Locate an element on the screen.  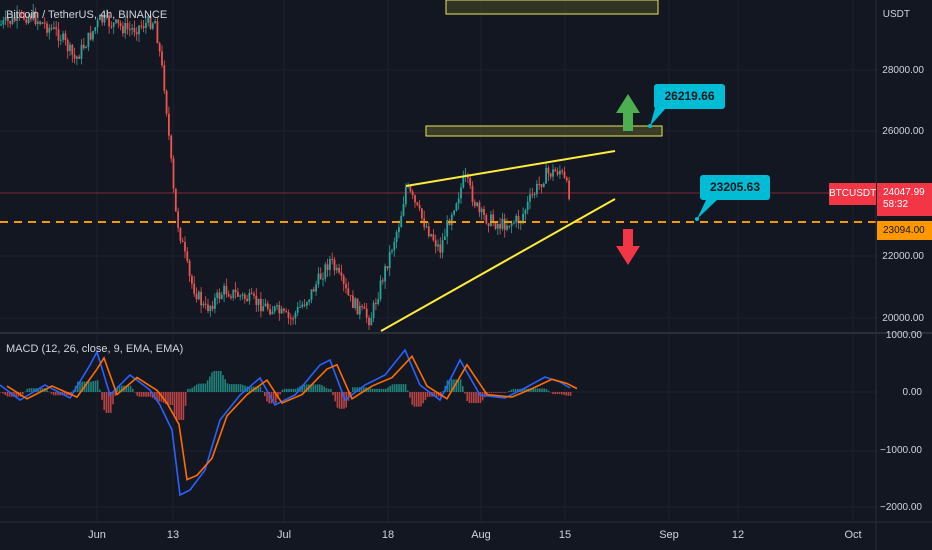
time-label-oct: Oct is located at coordinates (853, 535).